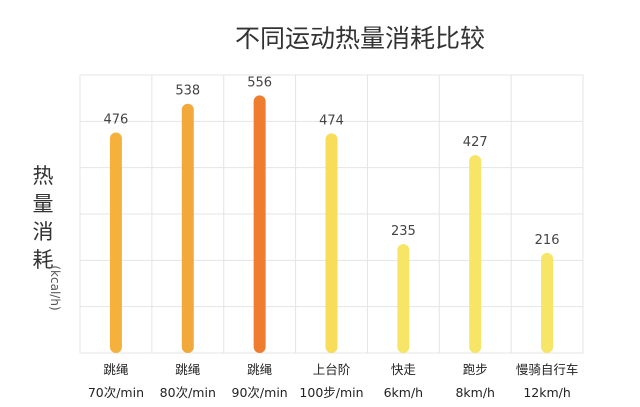 The image size is (640, 407). I want to click on category-name: 跑步, so click(475, 369).